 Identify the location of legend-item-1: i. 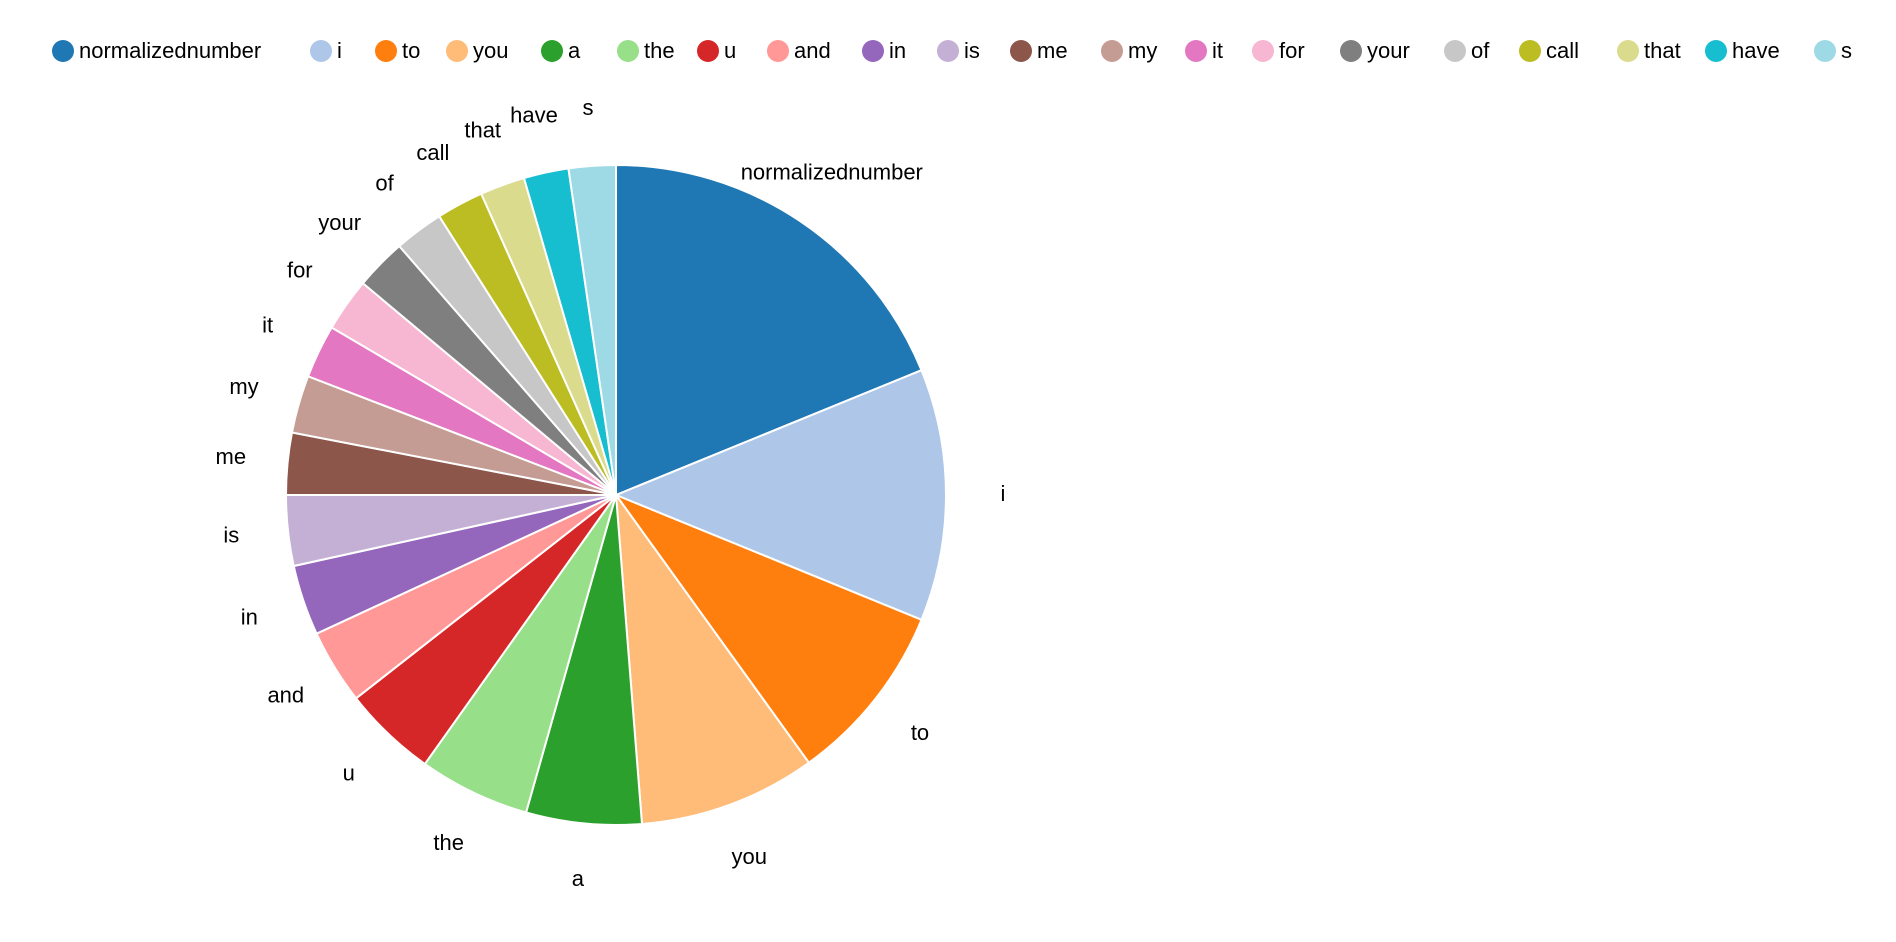
(326, 51).